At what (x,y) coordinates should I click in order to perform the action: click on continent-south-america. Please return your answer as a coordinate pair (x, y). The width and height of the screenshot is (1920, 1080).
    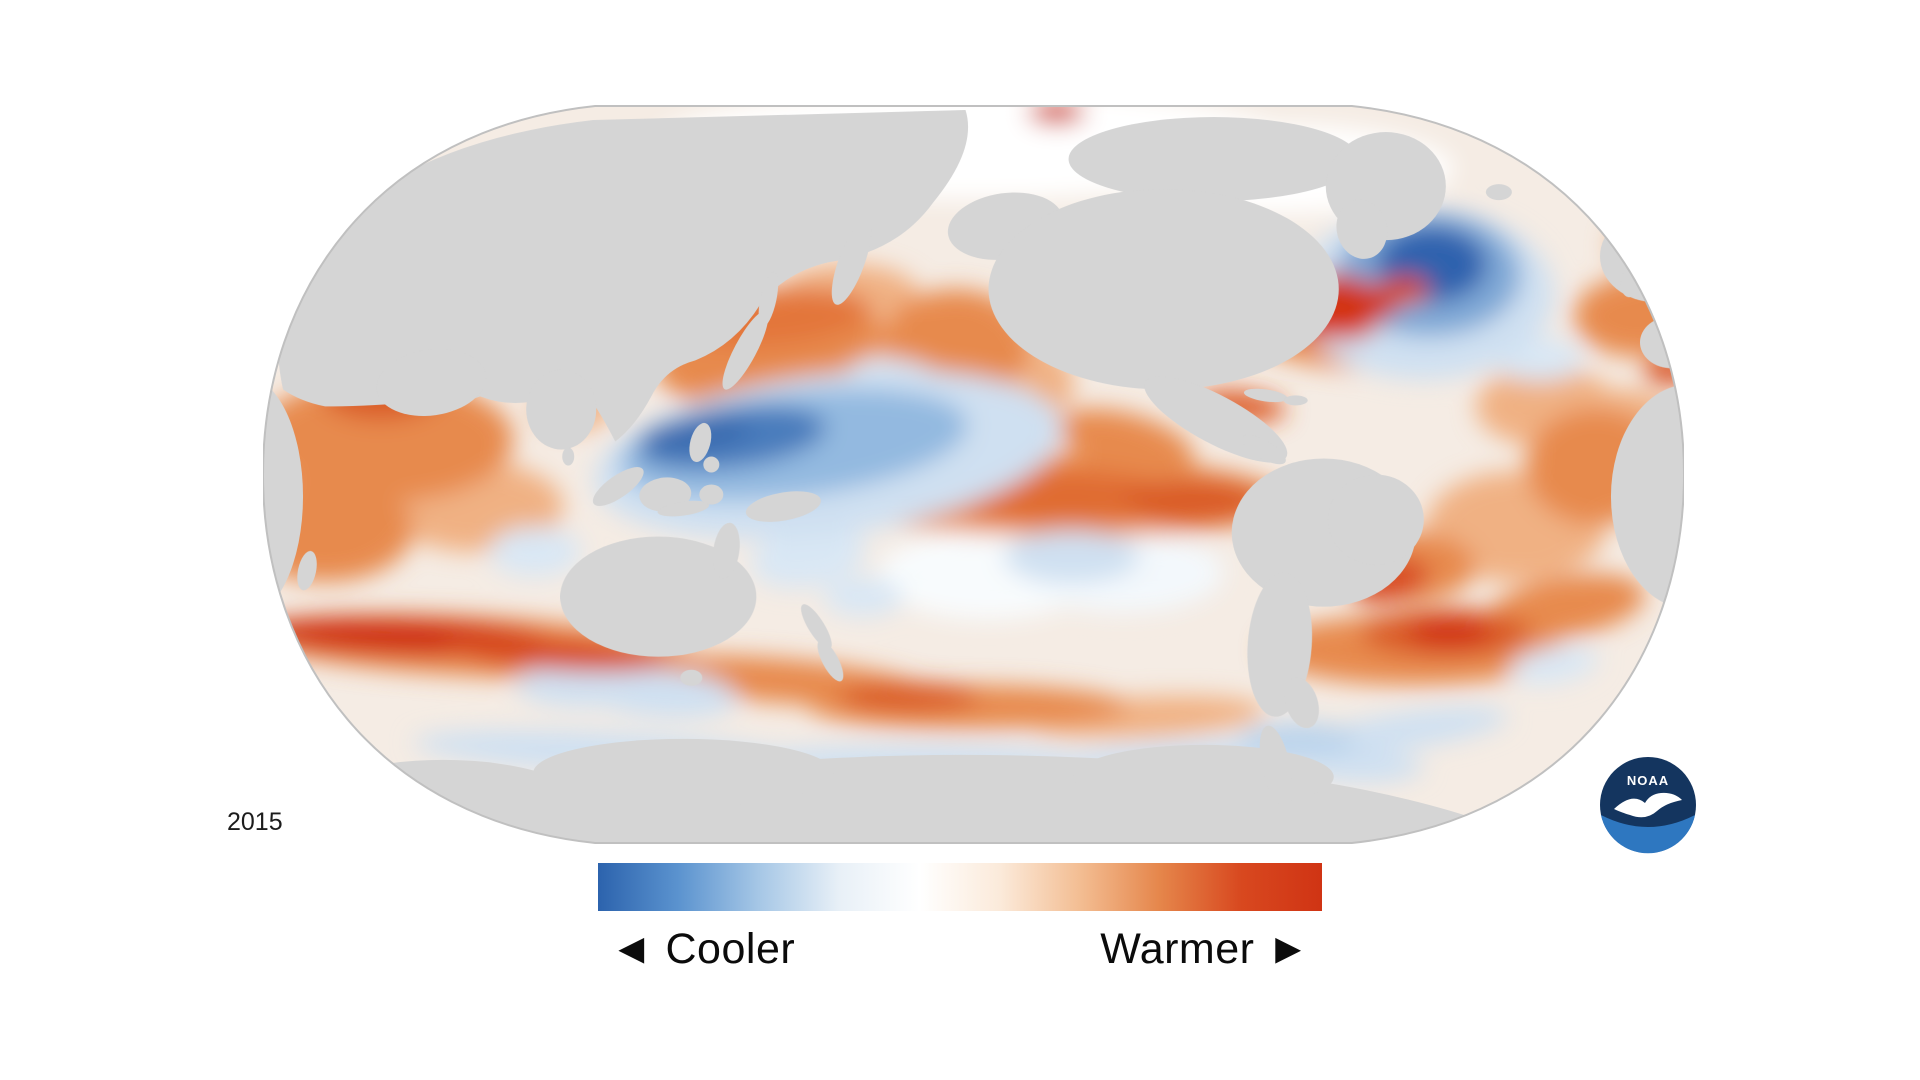
    Looking at the image, I should click on (1327, 593).